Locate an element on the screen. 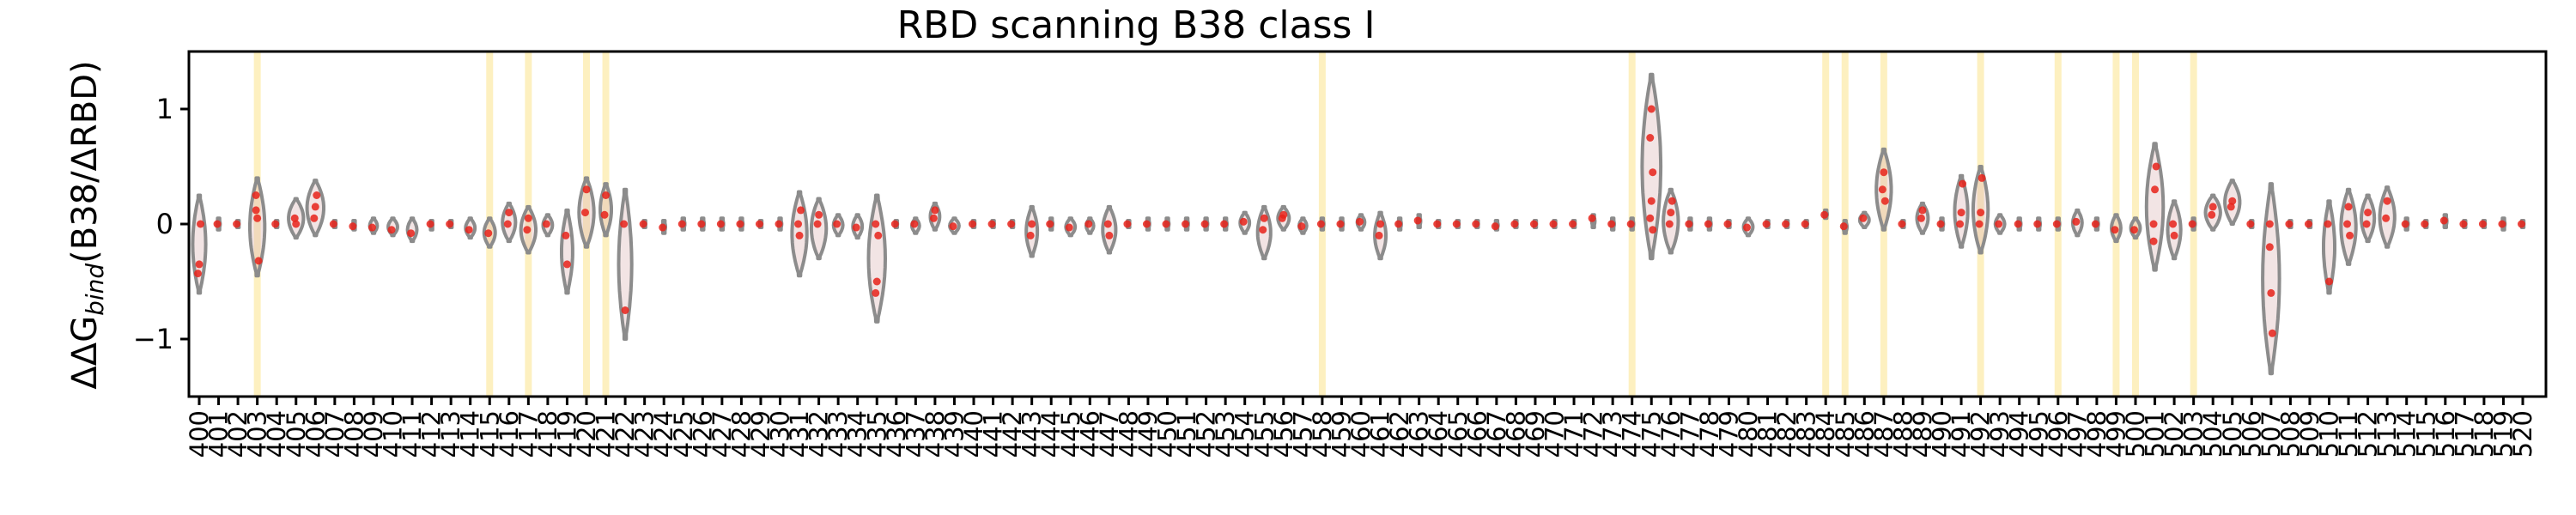 This screenshot has height=515, width=2576. x-tick-label-480: 480 is located at coordinates (1748, 433).